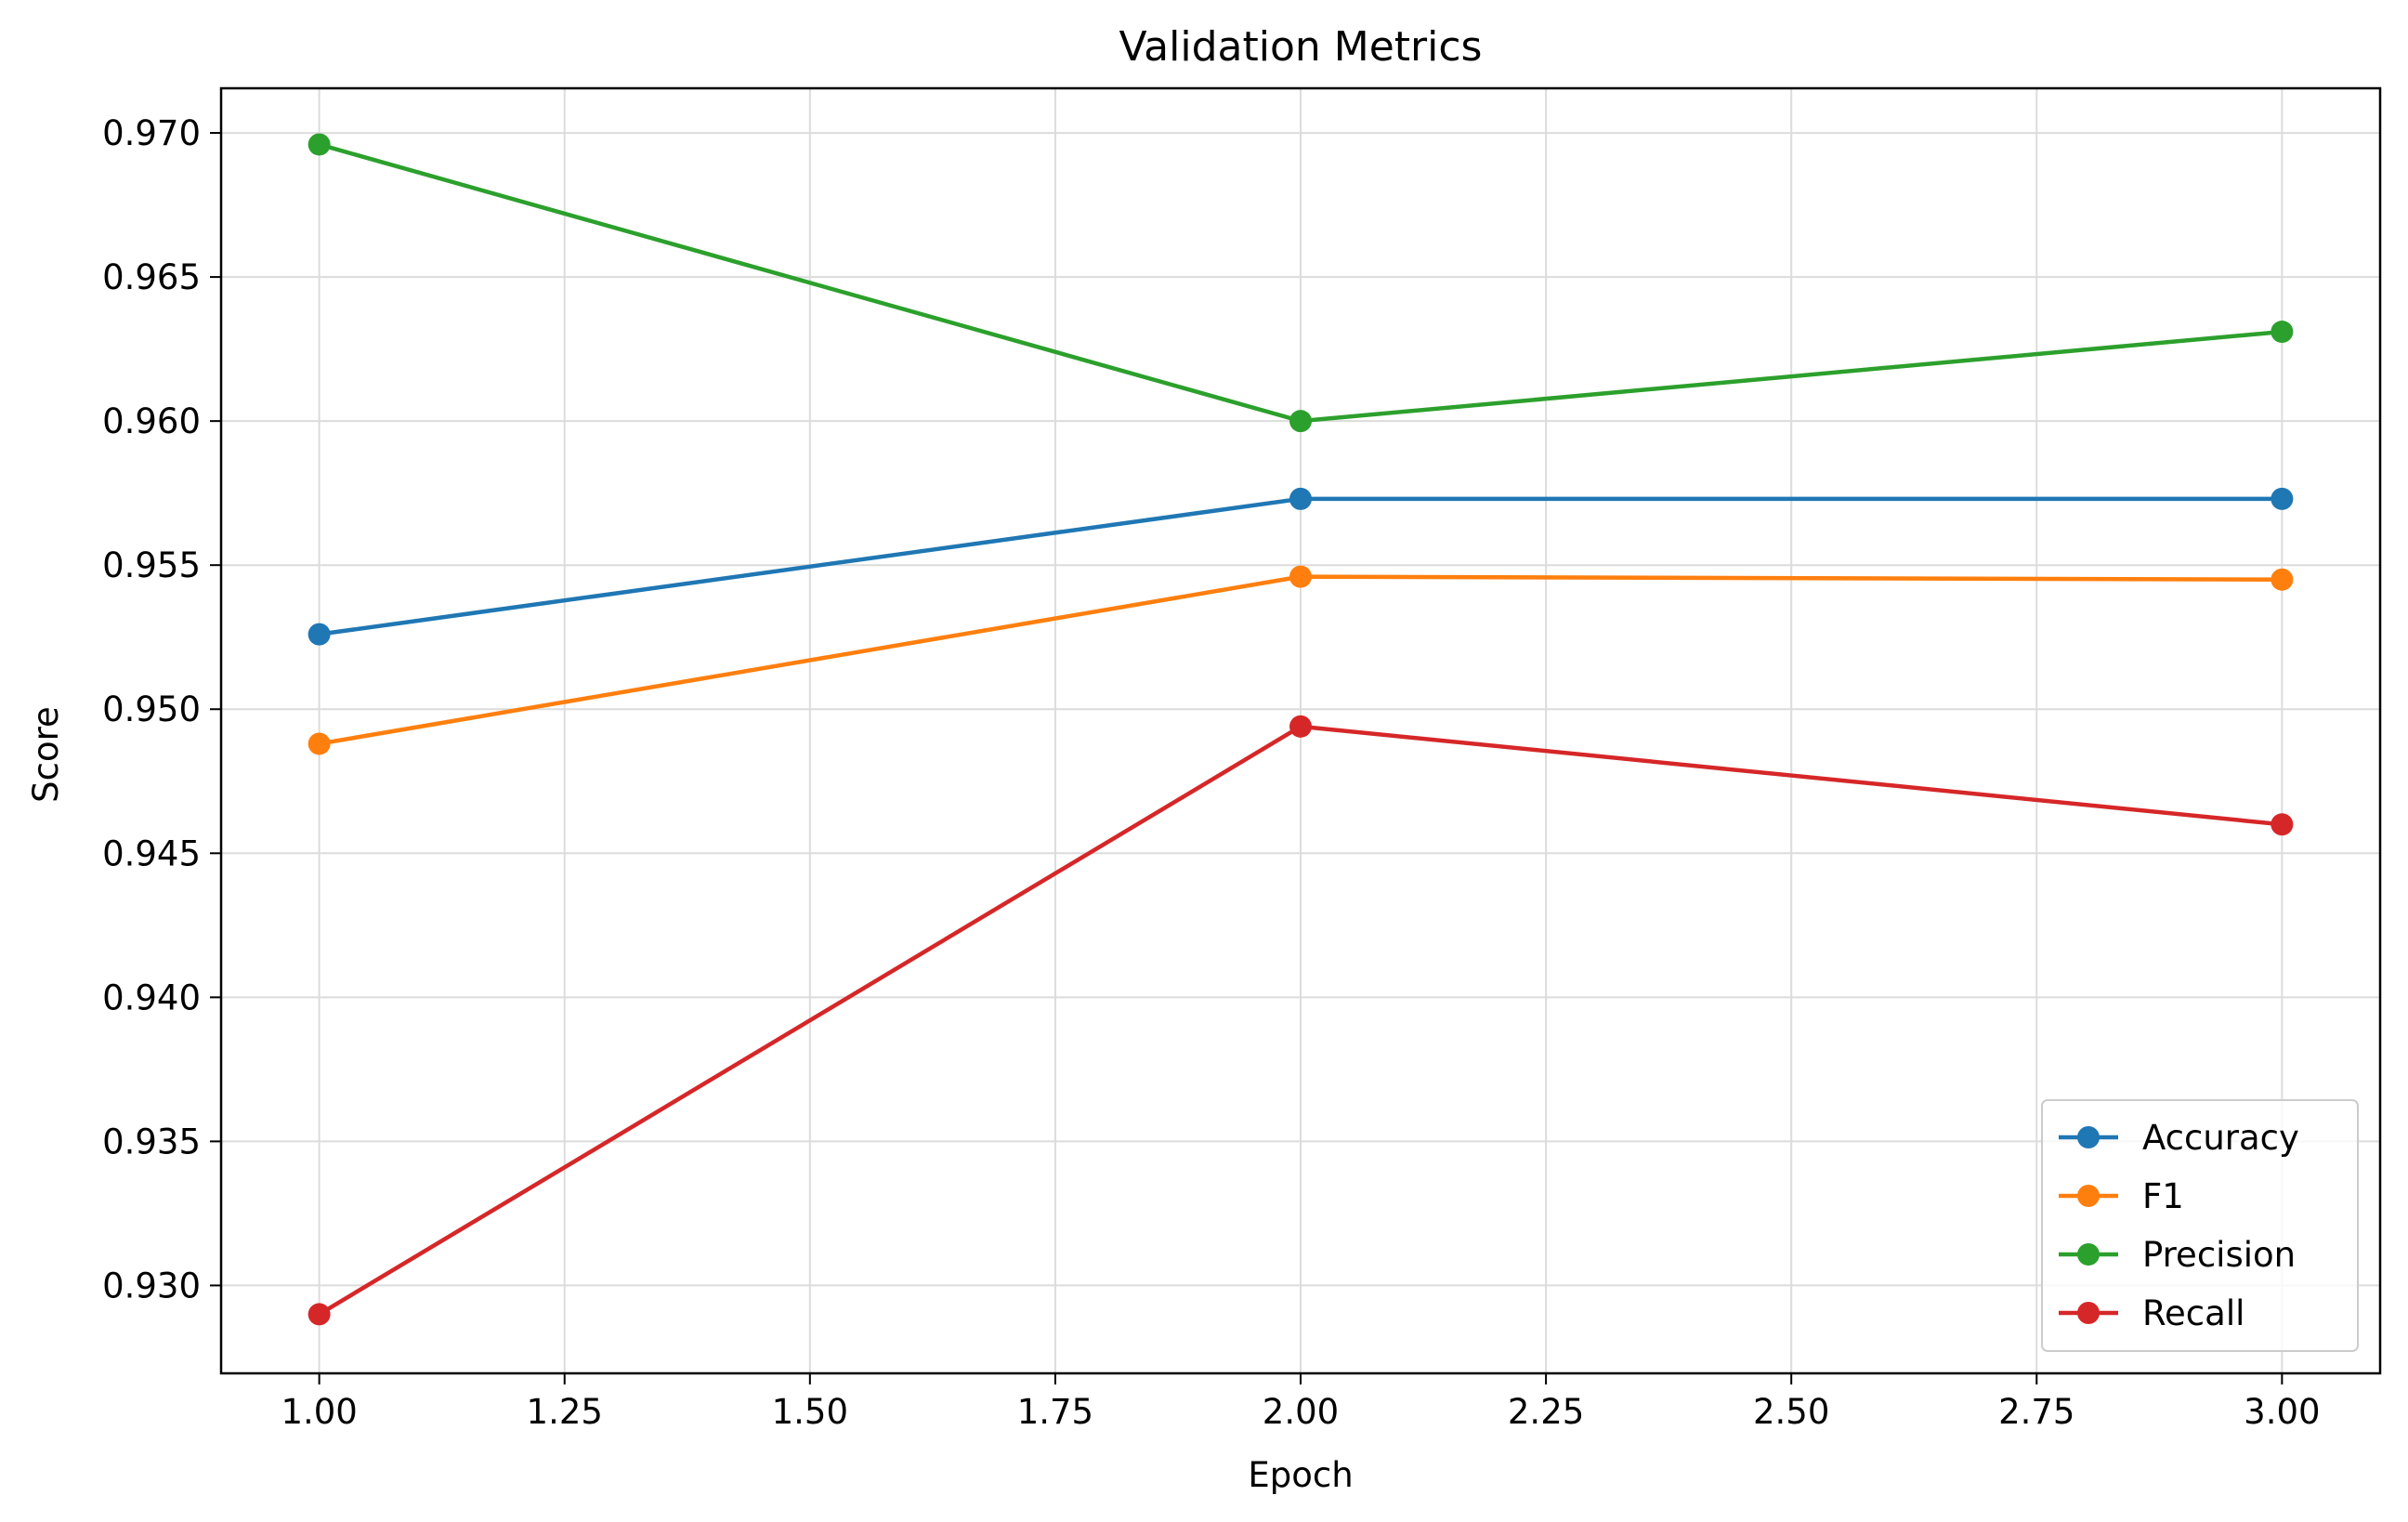 The height and width of the screenshot is (1522, 2408). Describe the element at coordinates (151, 1286) in the screenshot. I see `y-tick-label-0: 0.930` at that location.